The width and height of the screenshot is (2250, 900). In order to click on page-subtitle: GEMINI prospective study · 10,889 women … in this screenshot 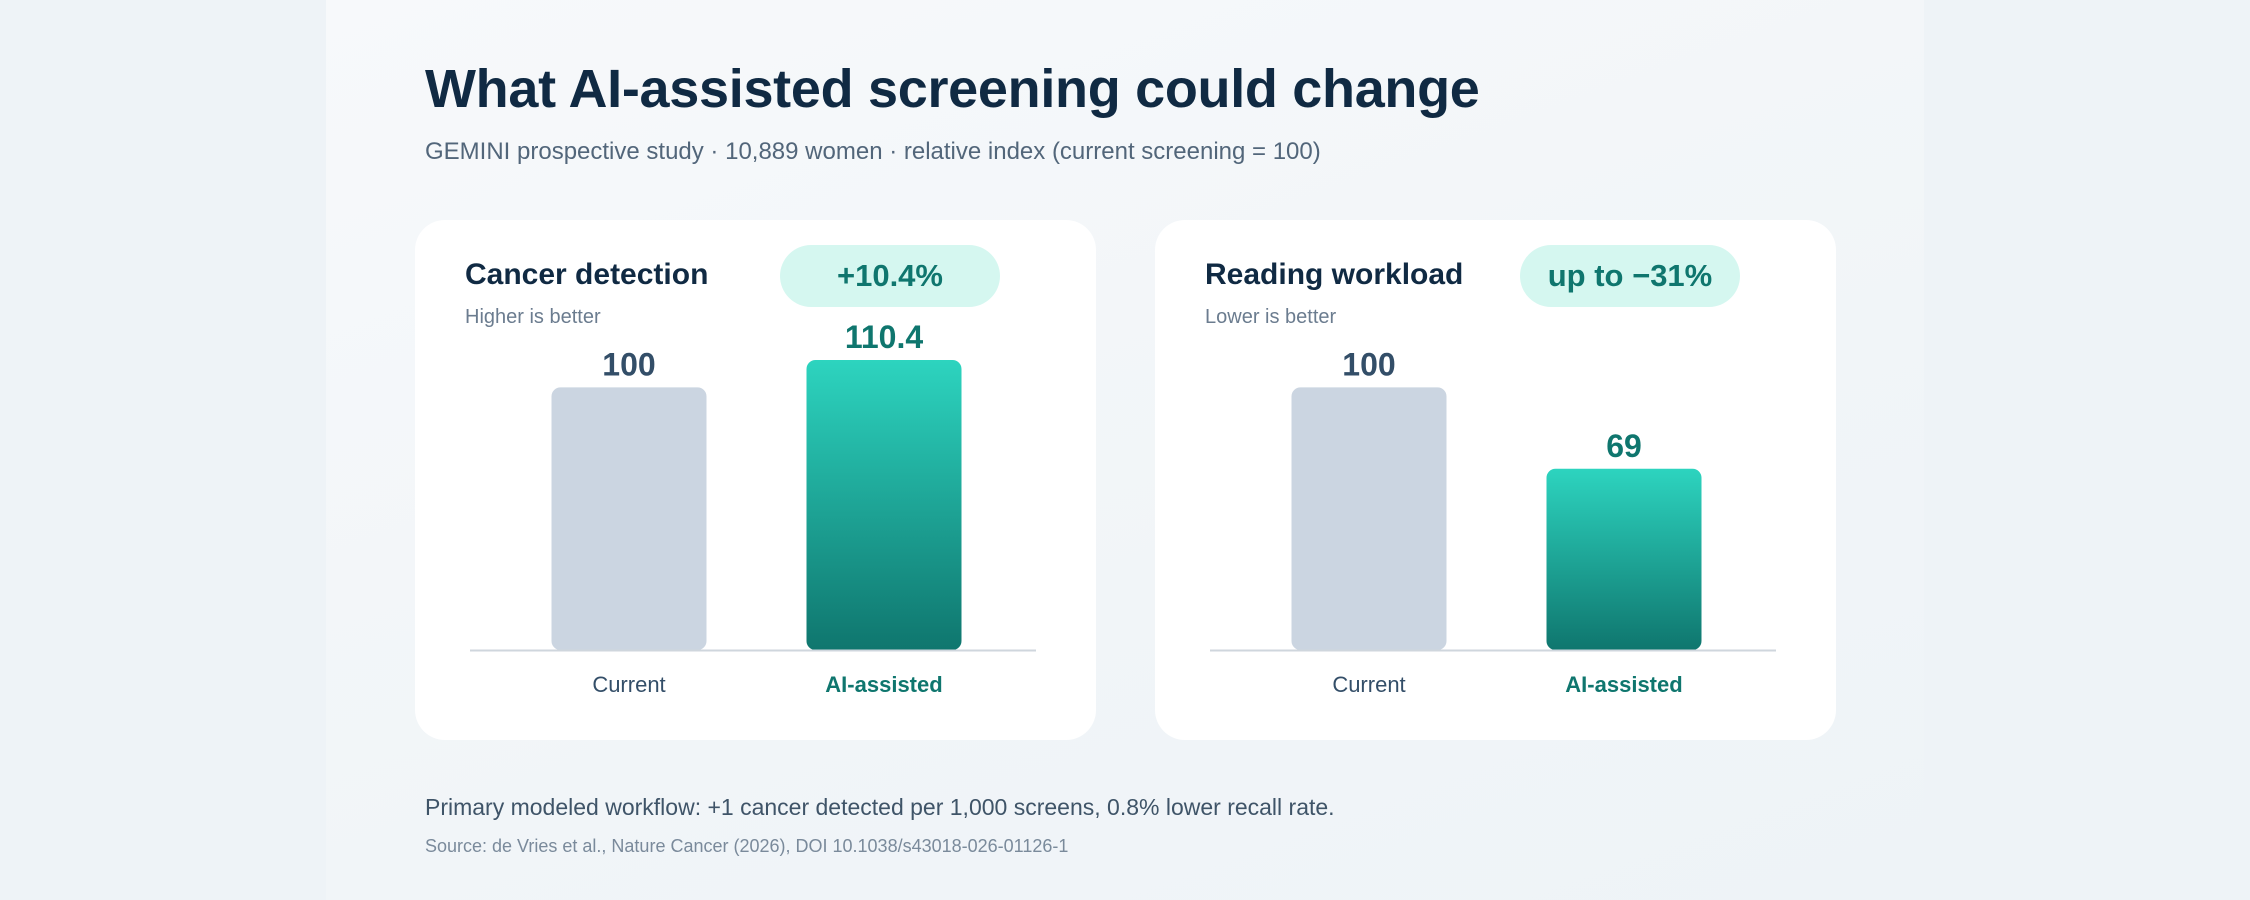, I will do `click(873, 151)`.